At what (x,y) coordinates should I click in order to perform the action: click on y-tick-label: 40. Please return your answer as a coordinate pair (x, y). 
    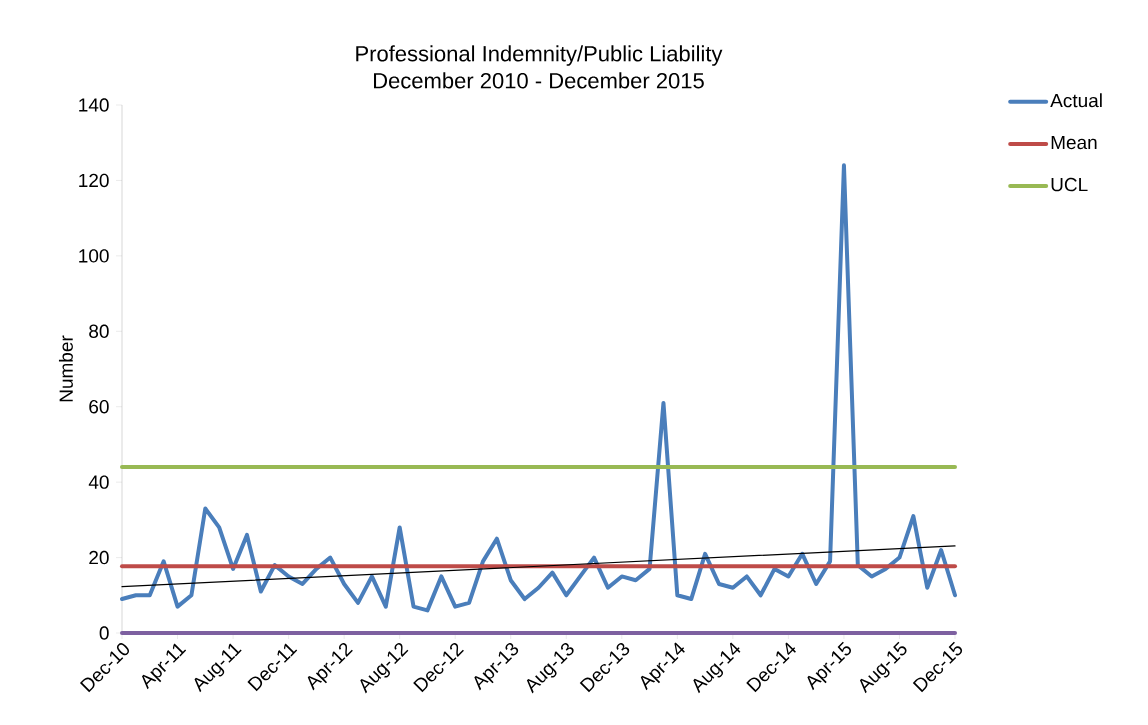
    Looking at the image, I should click on (98, 482).